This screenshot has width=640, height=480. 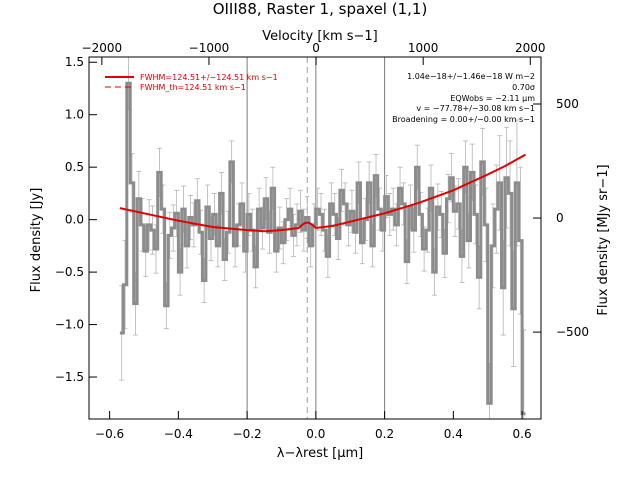 What do you see at coordinates (74, 62) in the screenshot?
I see `y-axis-tick-label: 1.5` at bounding box center [74, 62].